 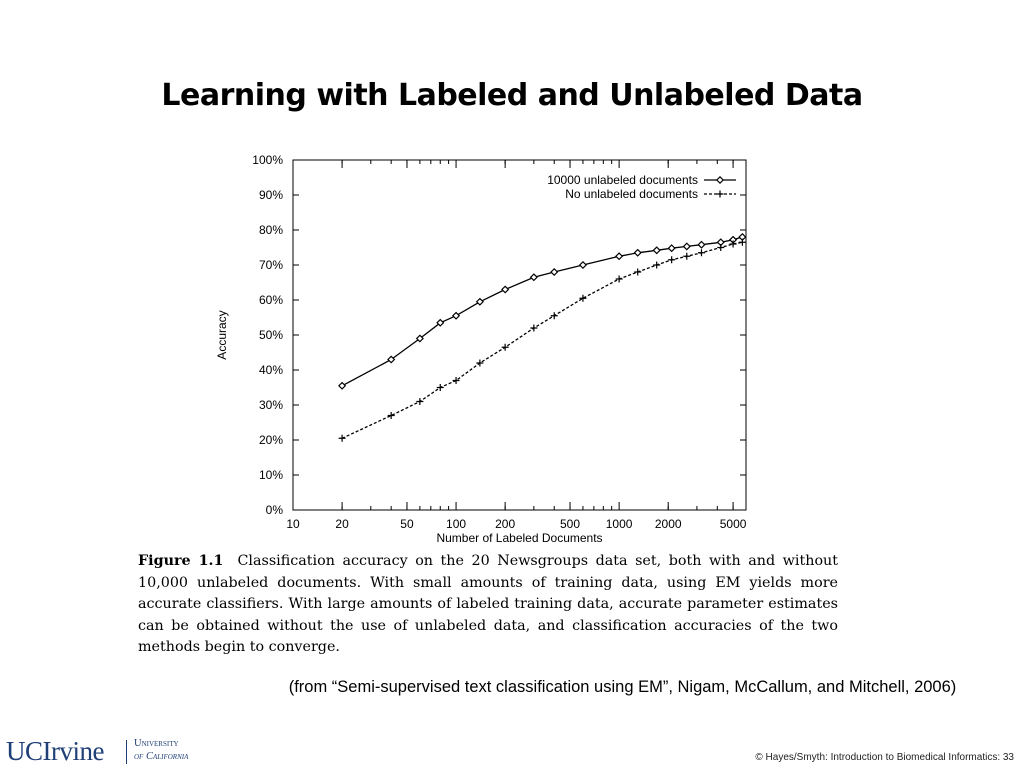 What do you see at coordinates (631, 194) in the screenshot?
I see `legend-label-2: No unlabeled documents` at bounding box center [631, 194].